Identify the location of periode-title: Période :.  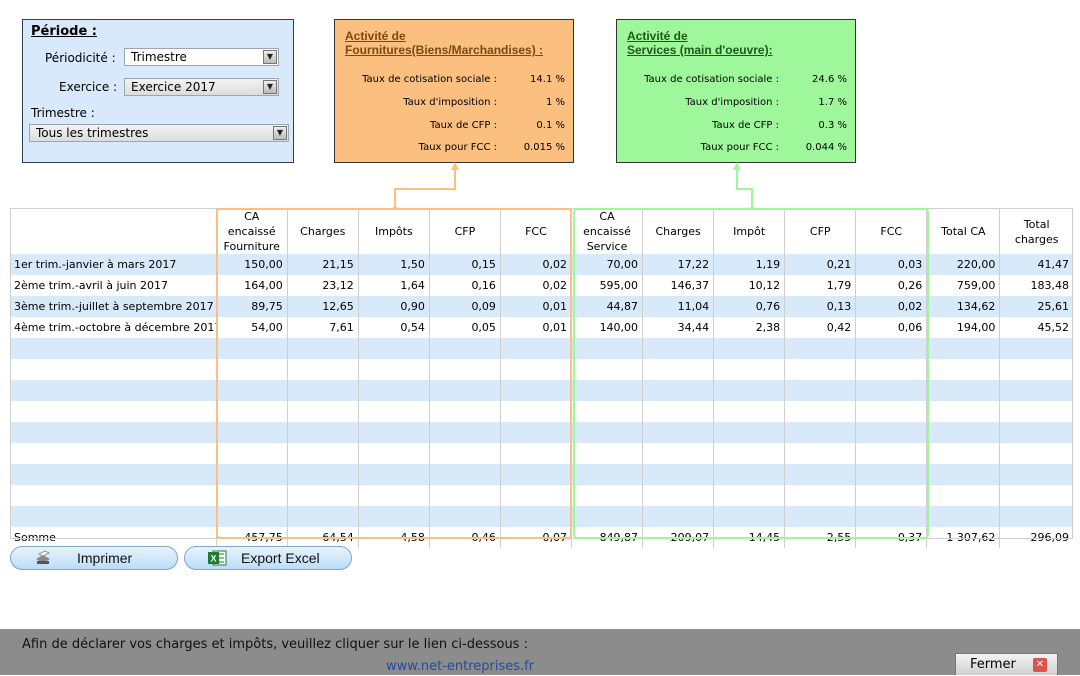
(64, 31).